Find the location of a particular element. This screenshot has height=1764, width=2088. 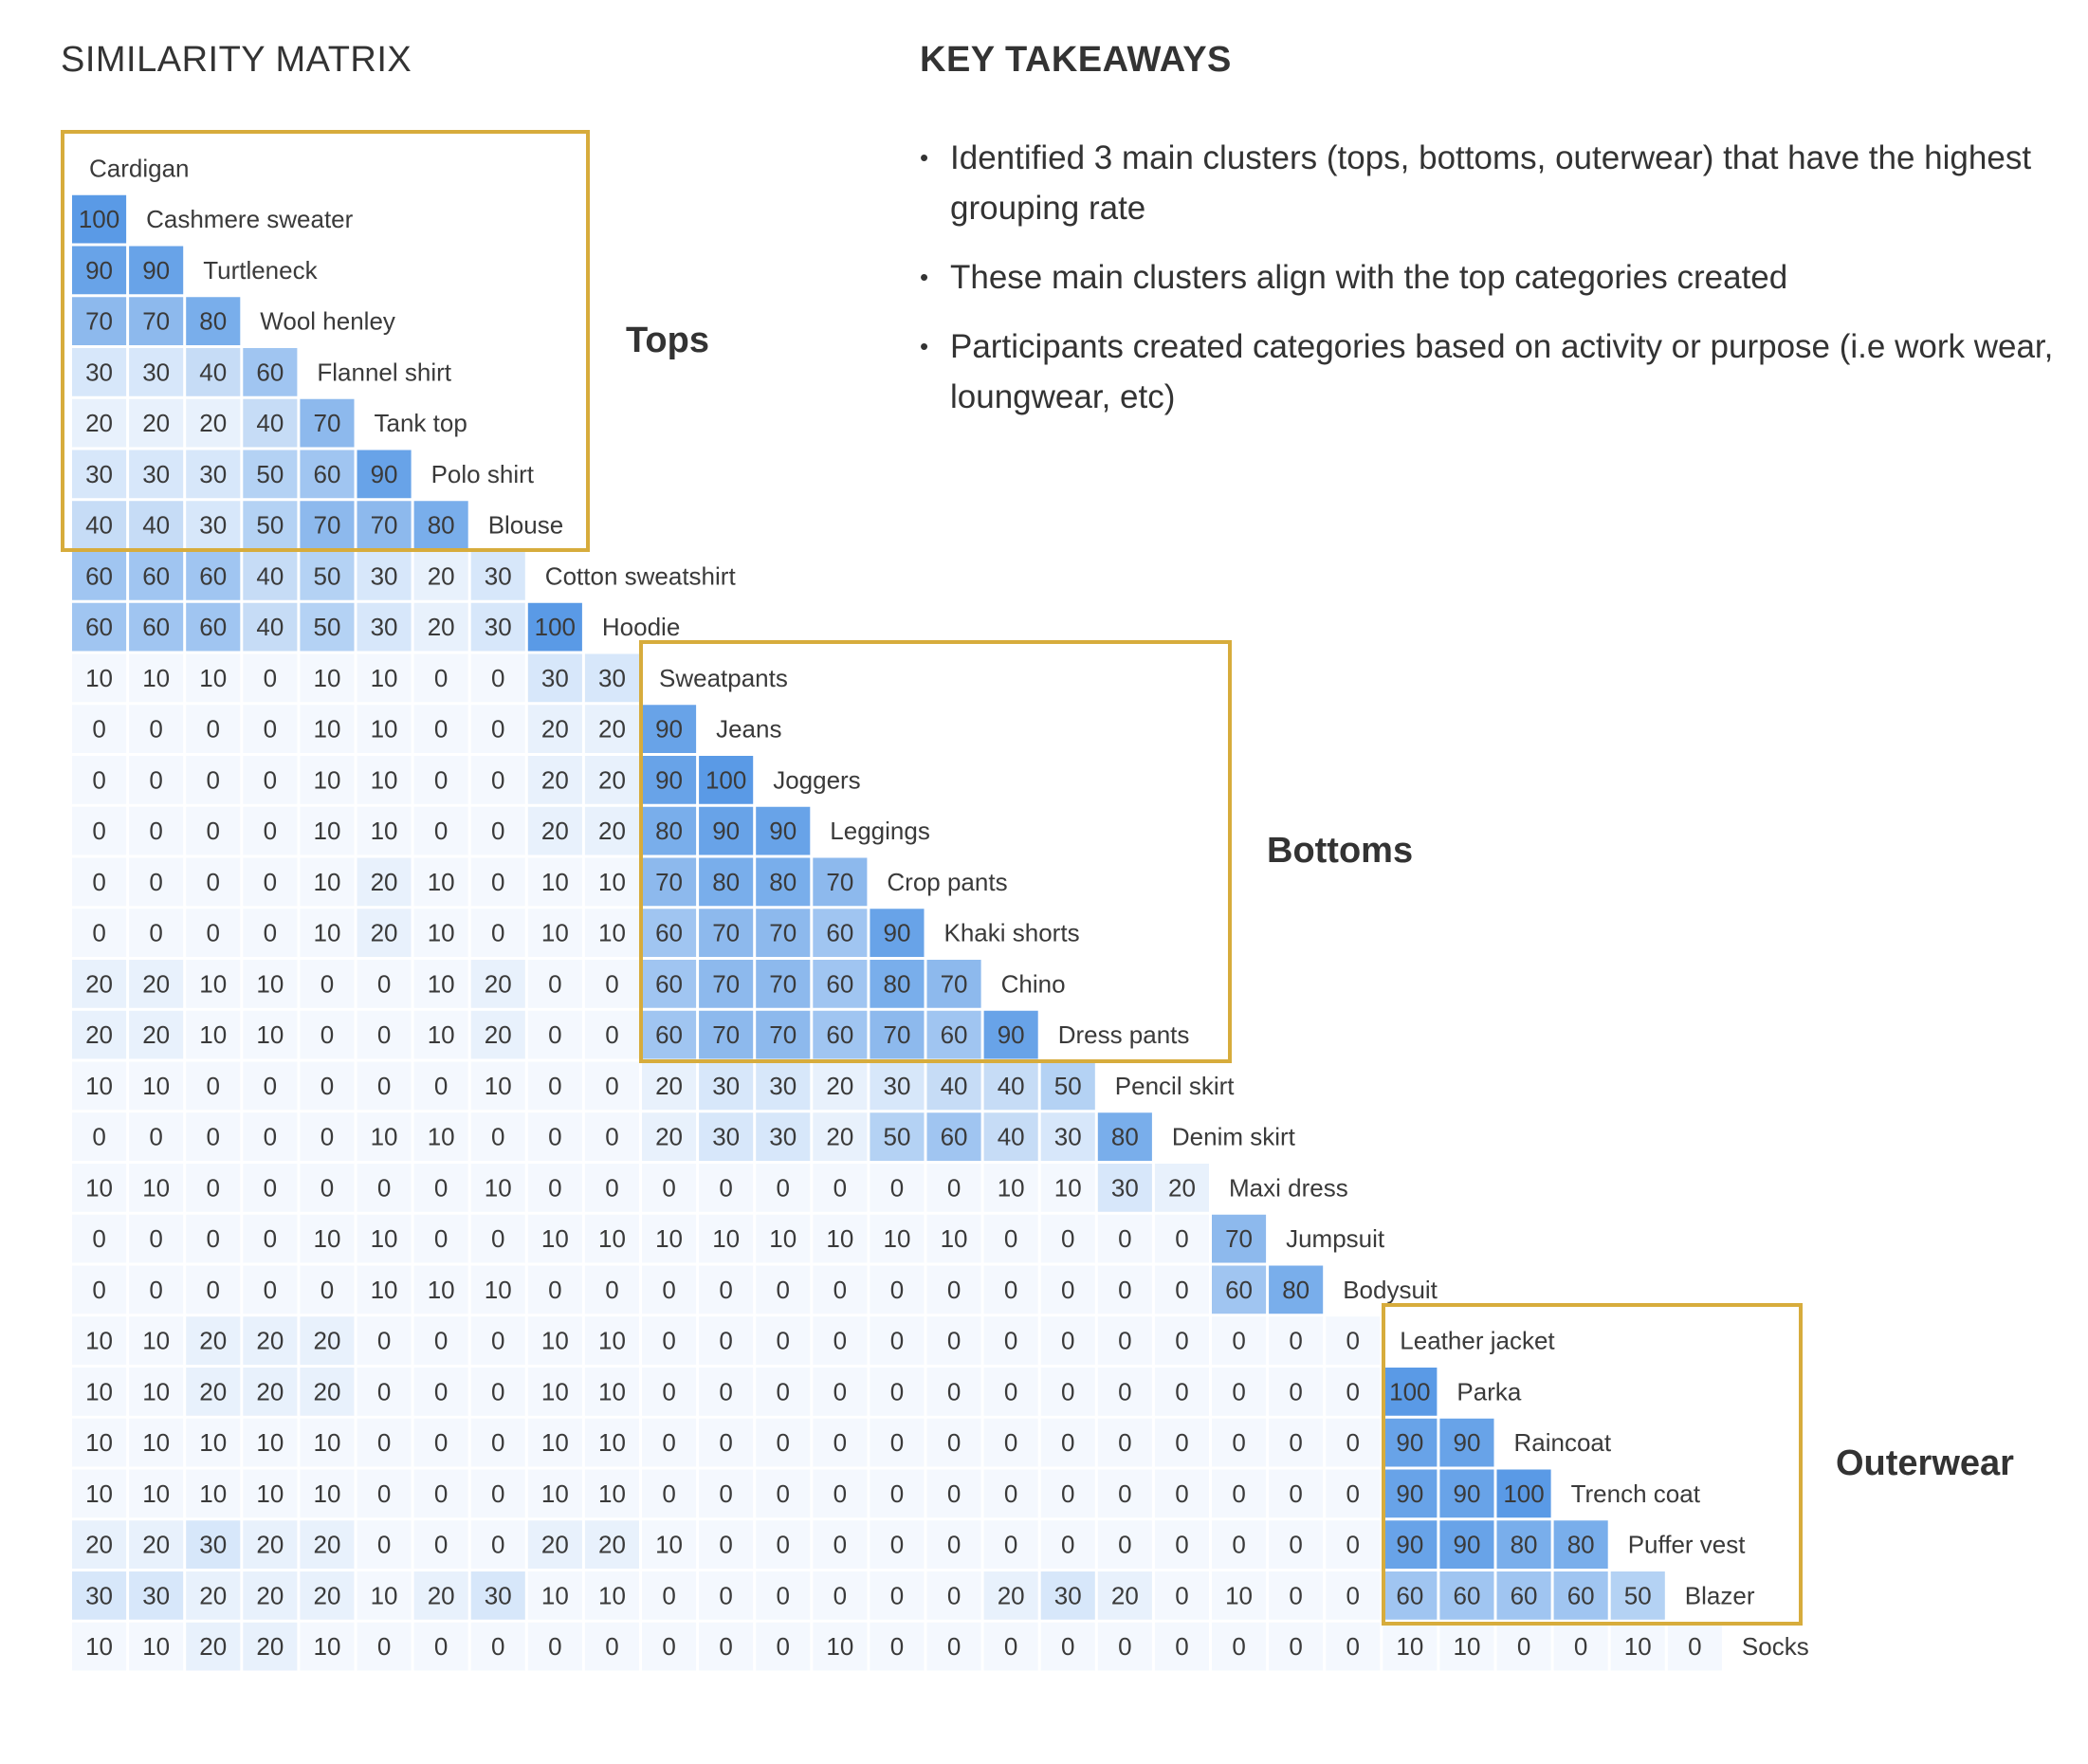

item-label: Khaki shorts is located at coordinates (1012, 933).